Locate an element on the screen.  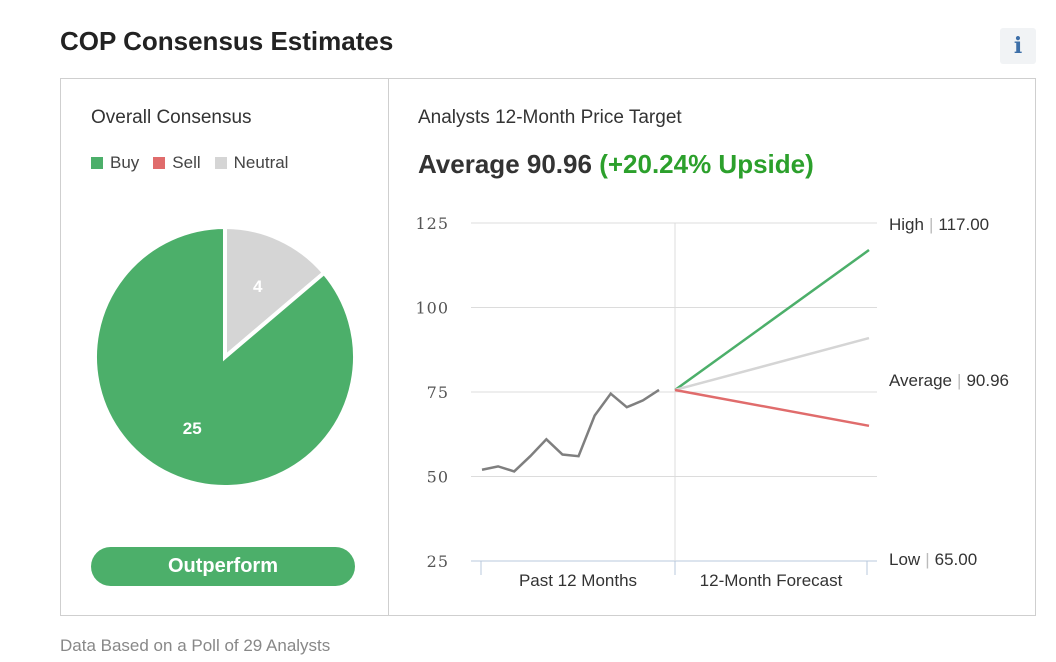
y-tick-label: 125 is located at coordinates (432, 223).